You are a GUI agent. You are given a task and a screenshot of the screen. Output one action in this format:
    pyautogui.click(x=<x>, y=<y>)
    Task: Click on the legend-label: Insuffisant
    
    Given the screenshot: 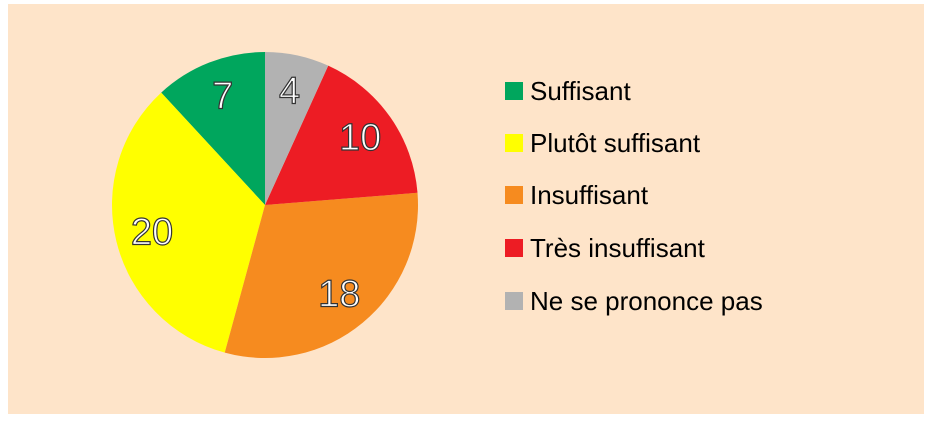 What is the action you would take?
    pyautogui.click(x=589, y=195)
    